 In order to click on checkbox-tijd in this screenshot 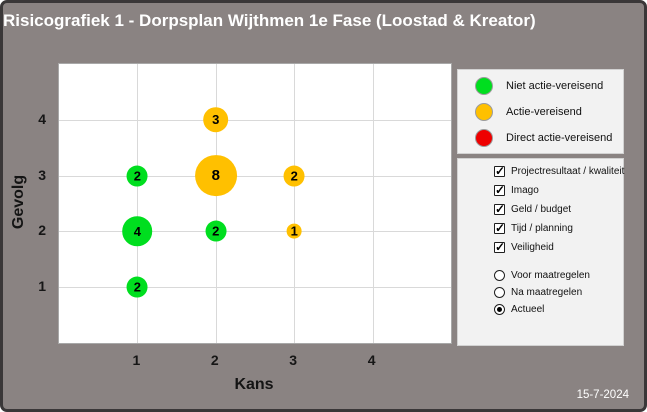, I will do `click(499, 228)`.